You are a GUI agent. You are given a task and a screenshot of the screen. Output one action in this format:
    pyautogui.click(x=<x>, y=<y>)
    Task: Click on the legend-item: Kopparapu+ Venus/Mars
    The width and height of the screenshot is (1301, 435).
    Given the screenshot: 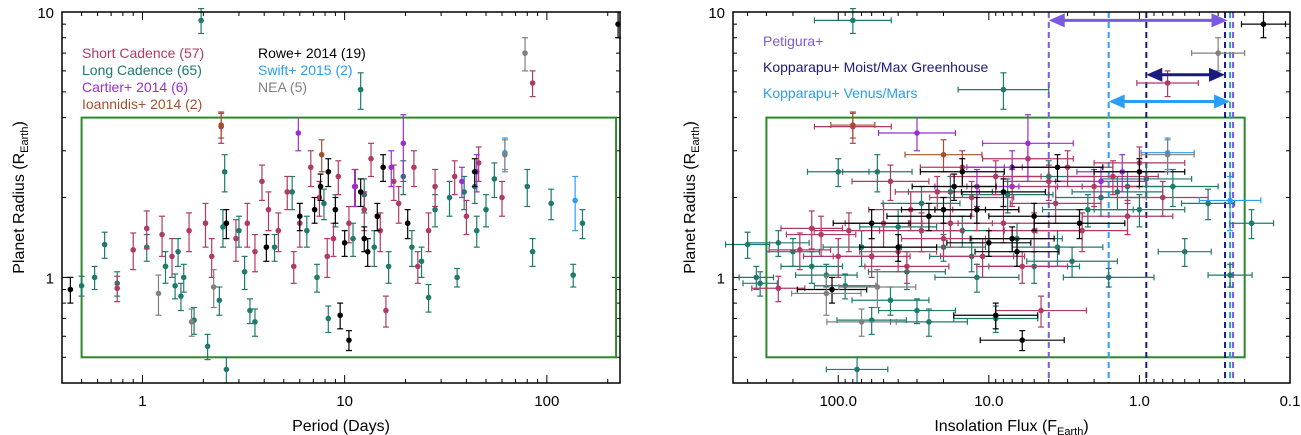 What is the action you would take?
    pyautogui.click(x=840, y=93)
    